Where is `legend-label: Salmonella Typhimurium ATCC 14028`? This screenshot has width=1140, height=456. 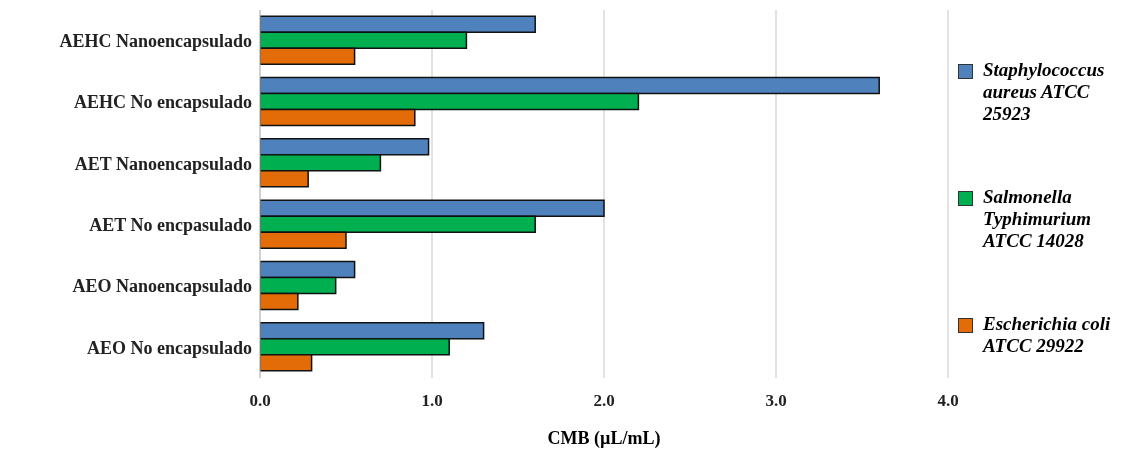
legend-label: Salmonella Typhimurium ATCC 14028 is located at coordinates (1038, 218).